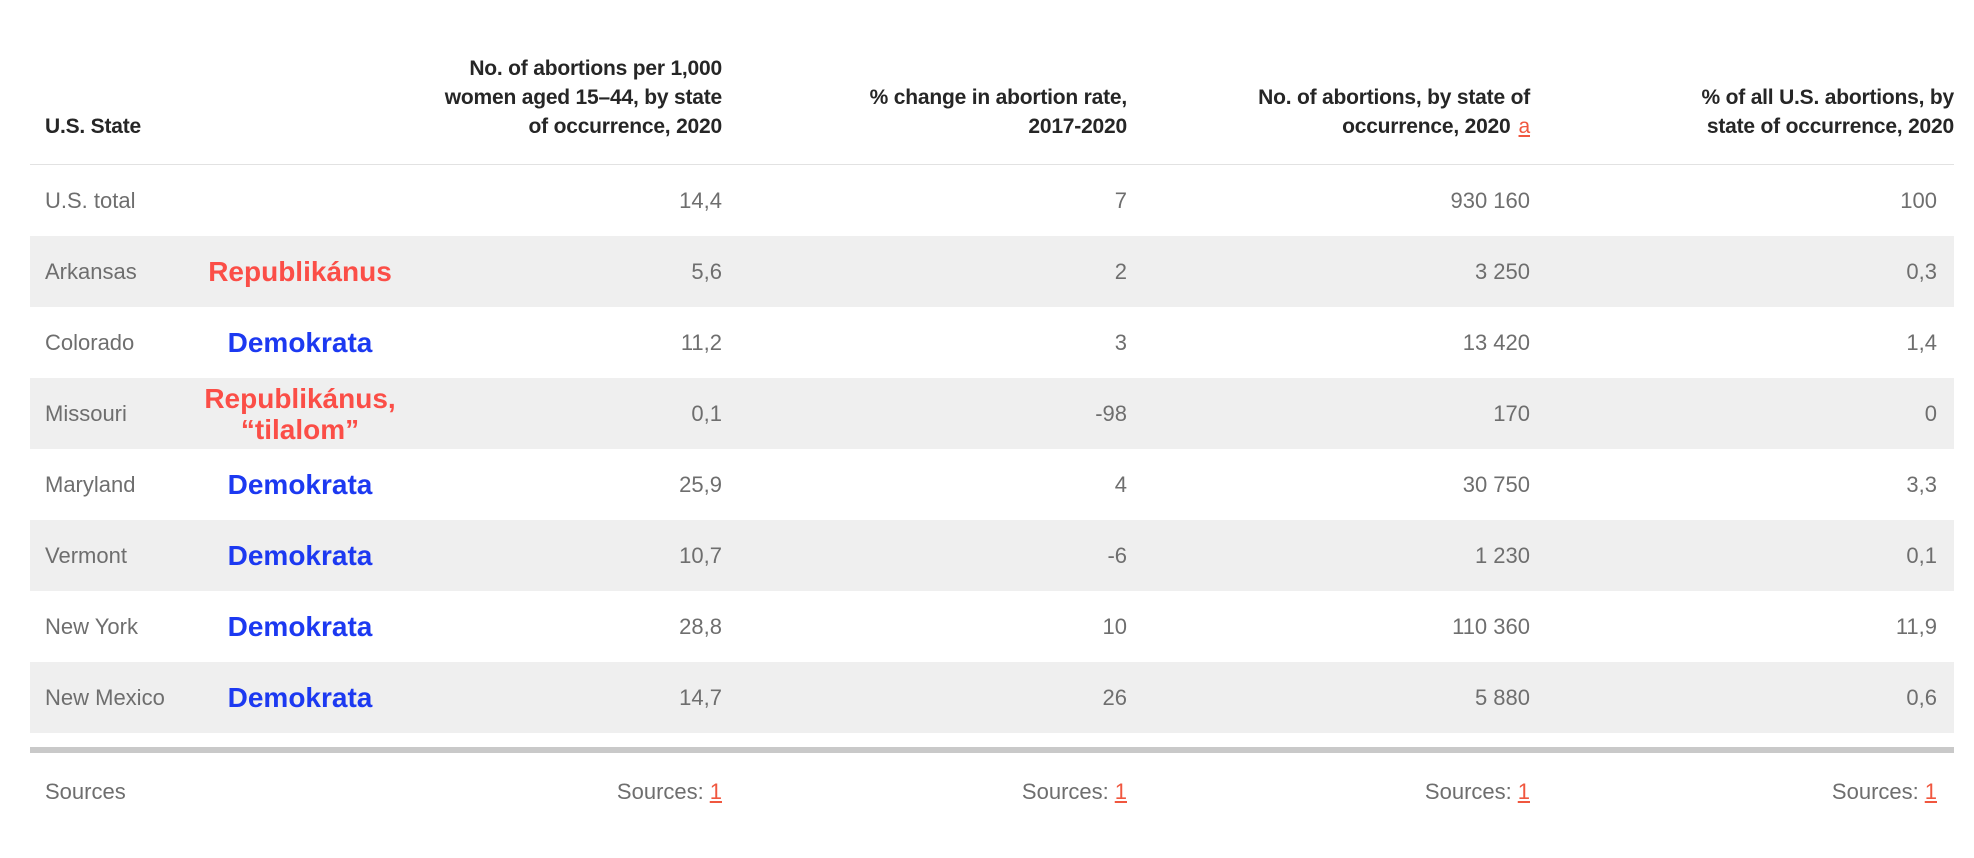 Image resolution: width=1974 pixels, height=858 pixels. I want to click on header-line: 2017-2020, so click(1077, 126).